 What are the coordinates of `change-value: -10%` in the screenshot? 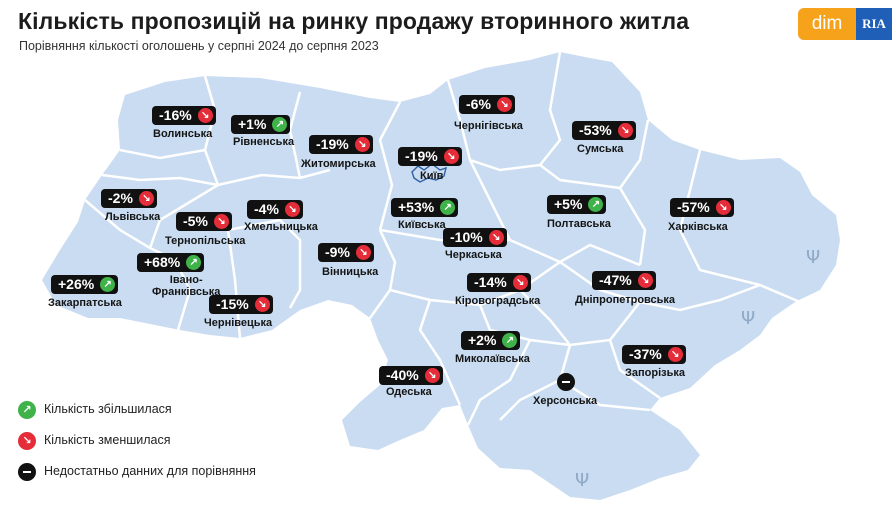 It's located at (466, 237).